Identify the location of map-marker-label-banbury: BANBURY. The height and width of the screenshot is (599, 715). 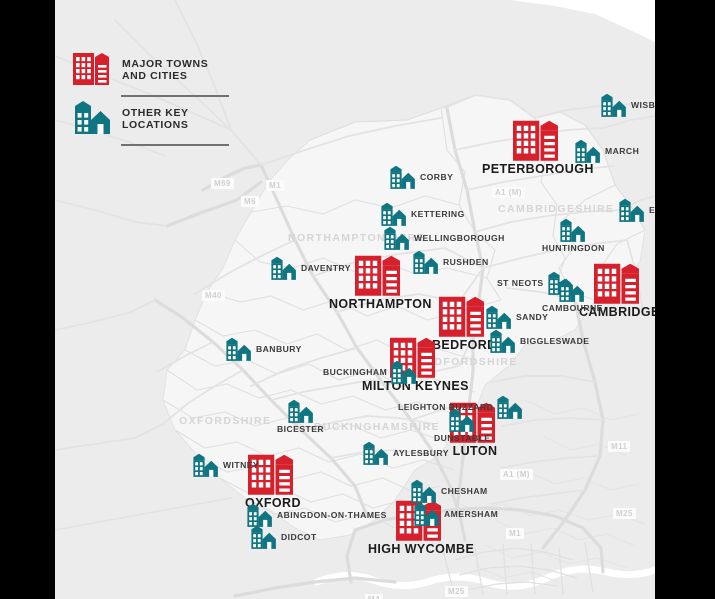
(279, 349).